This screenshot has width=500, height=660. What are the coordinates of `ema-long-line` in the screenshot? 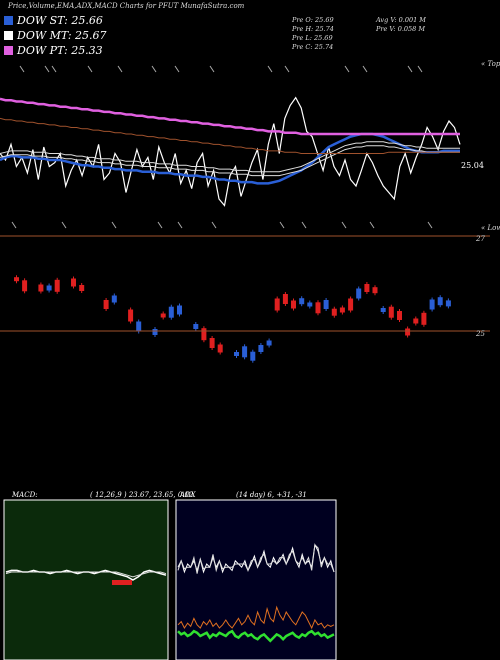 It's located at (230, 116).